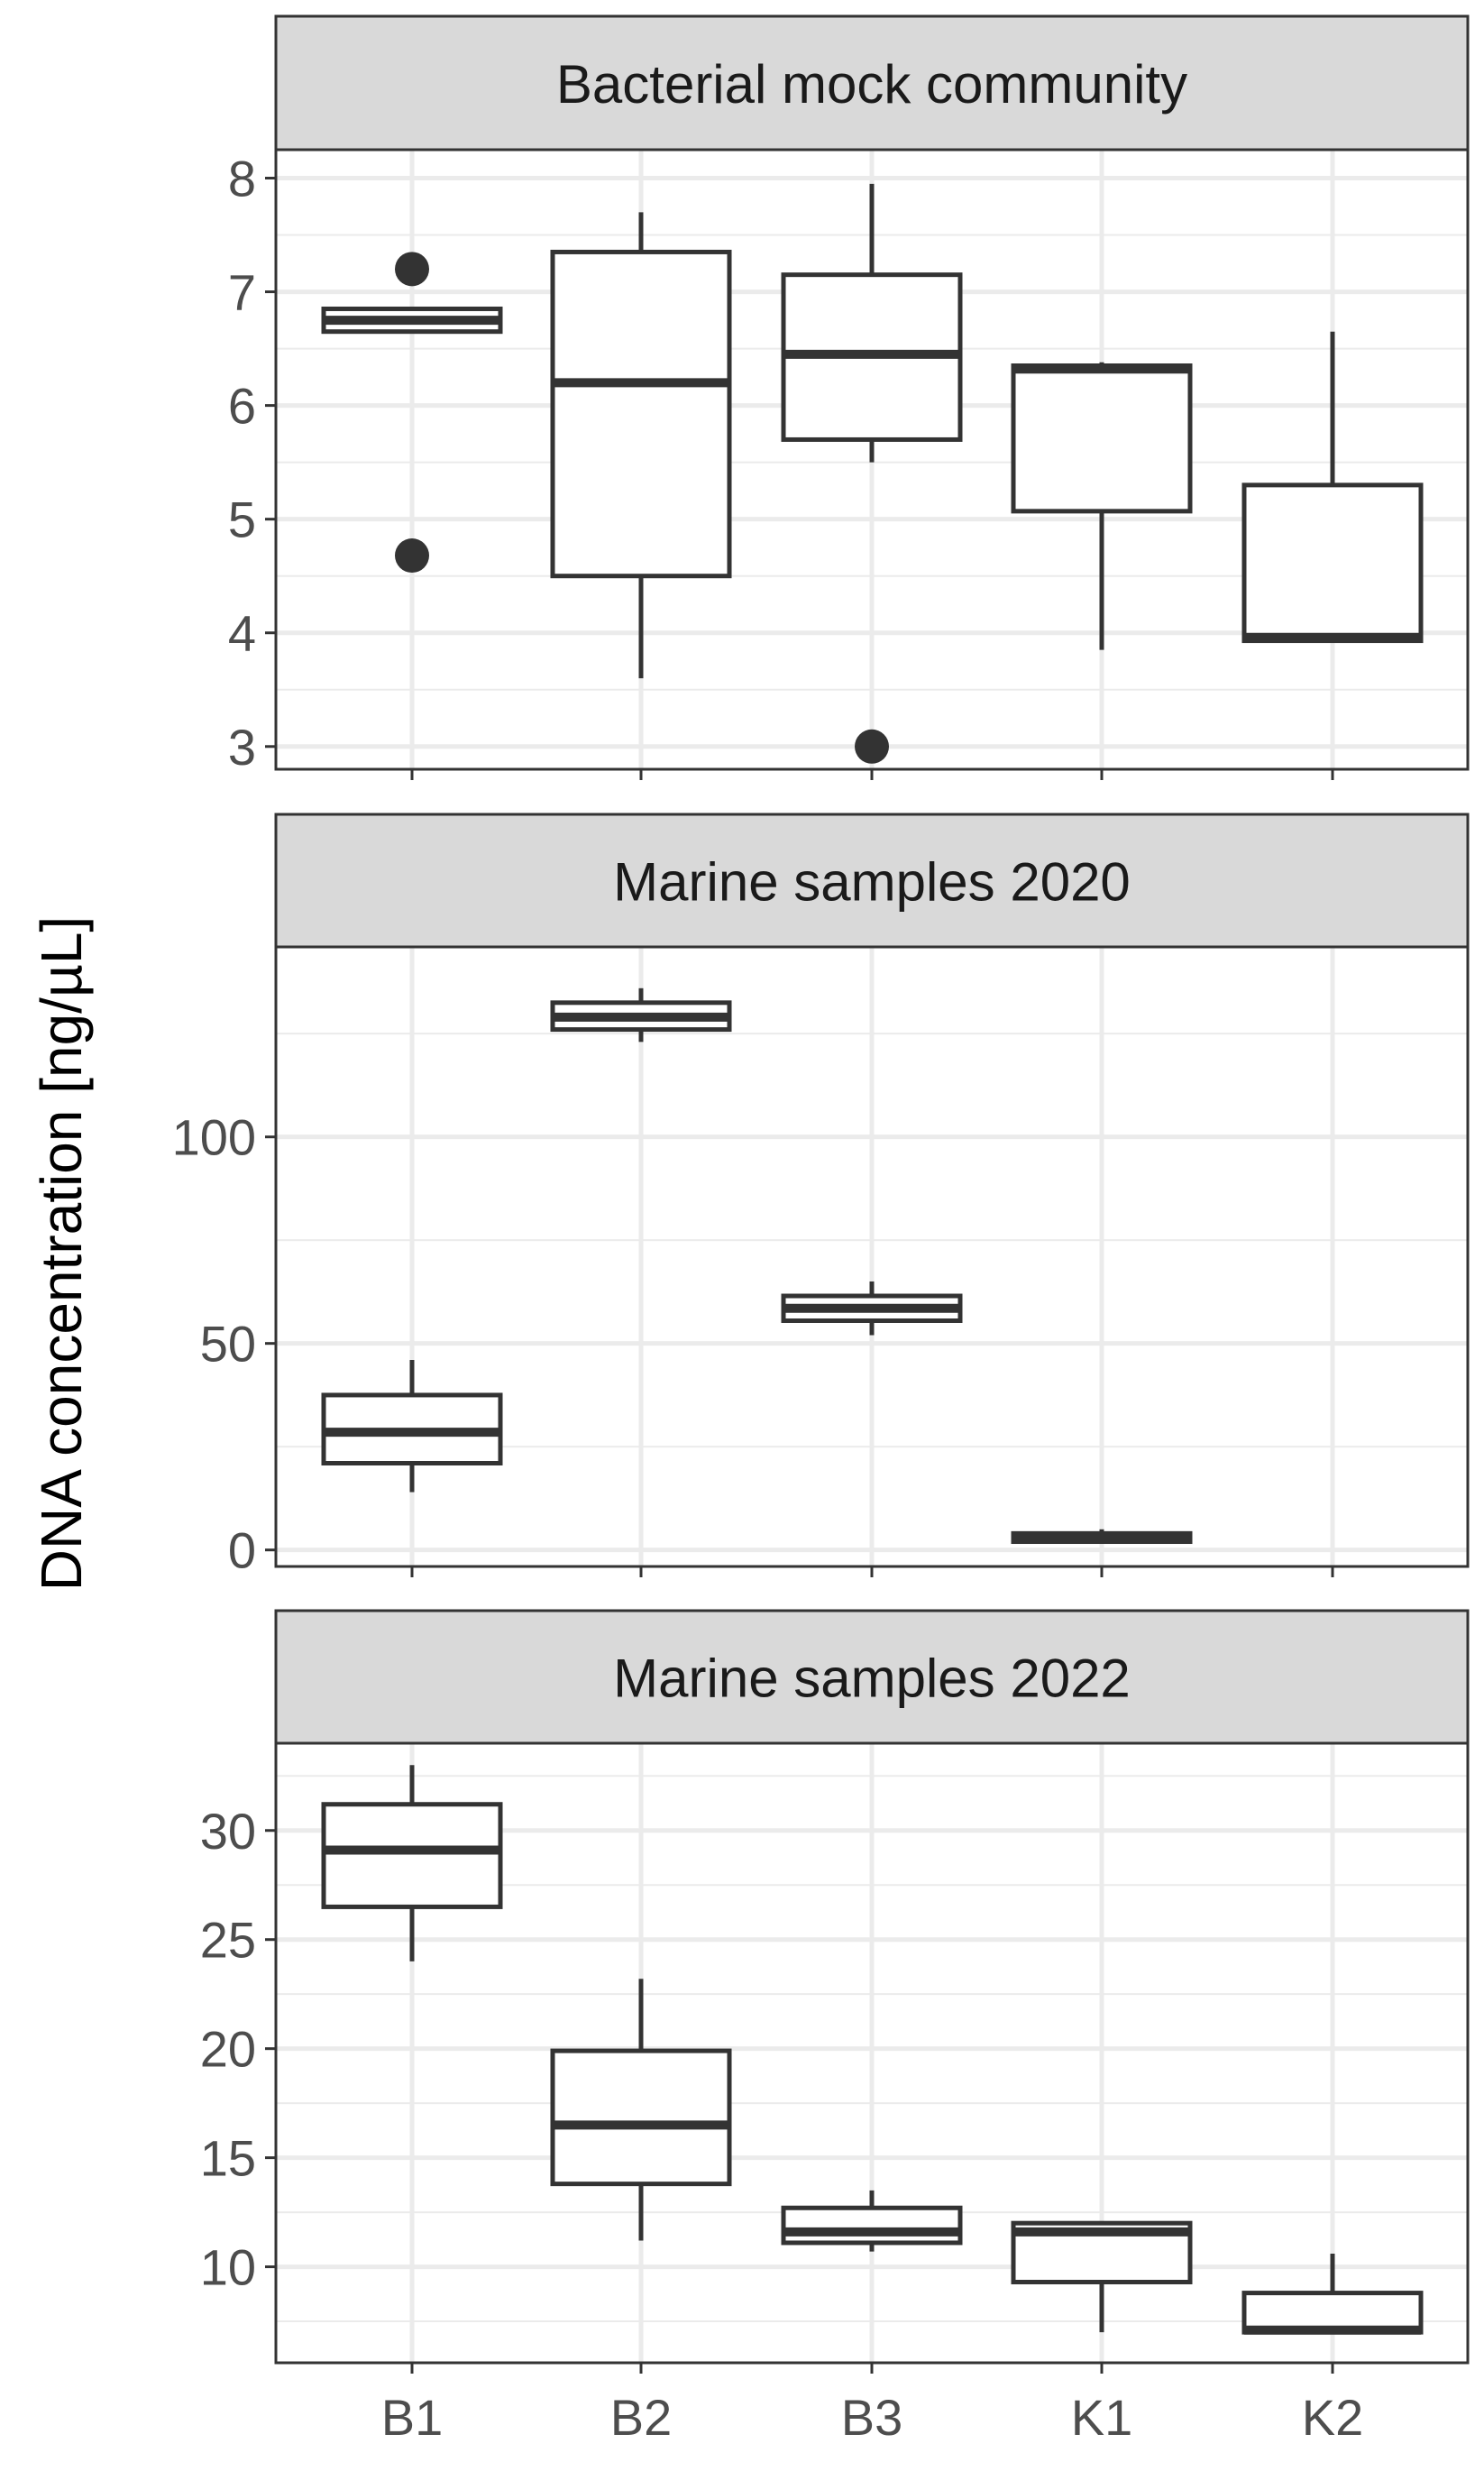 The height and width of the screenshot is (2471, 1484). What do you see at coordinates (242, 406) in the screenshot?
I see `y-tick-label: 6` at bounding box center [242, 406].